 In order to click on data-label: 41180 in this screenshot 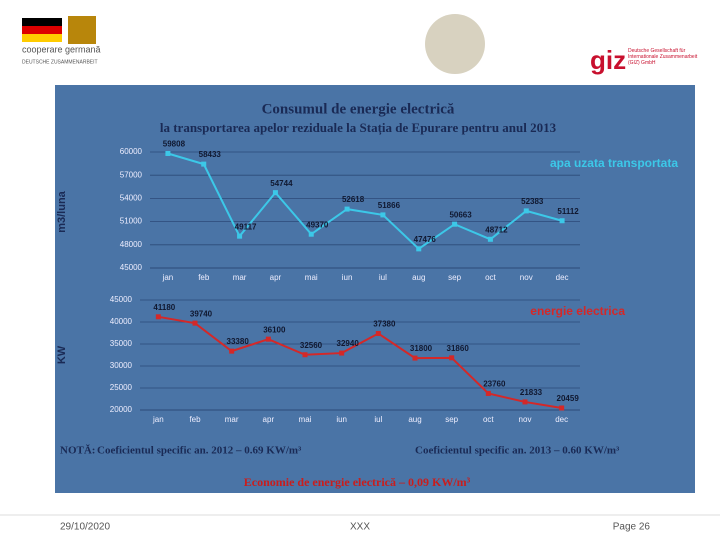, I will do `click(164, 307)`.